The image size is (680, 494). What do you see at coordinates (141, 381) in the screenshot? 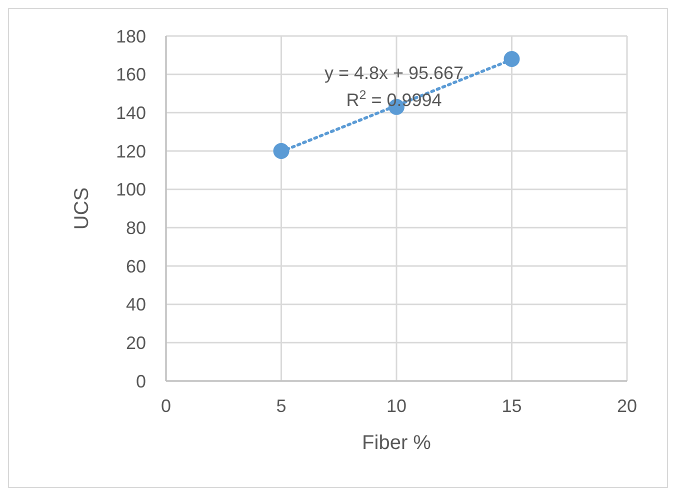
I see `y-tick-label: 0` at bounding box center [141, 381].